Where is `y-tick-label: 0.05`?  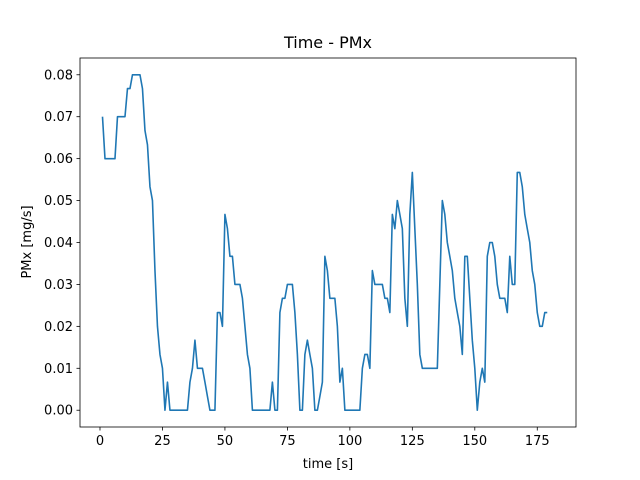 y-tick-label: 0.05 is located at coordinates (58, 201).